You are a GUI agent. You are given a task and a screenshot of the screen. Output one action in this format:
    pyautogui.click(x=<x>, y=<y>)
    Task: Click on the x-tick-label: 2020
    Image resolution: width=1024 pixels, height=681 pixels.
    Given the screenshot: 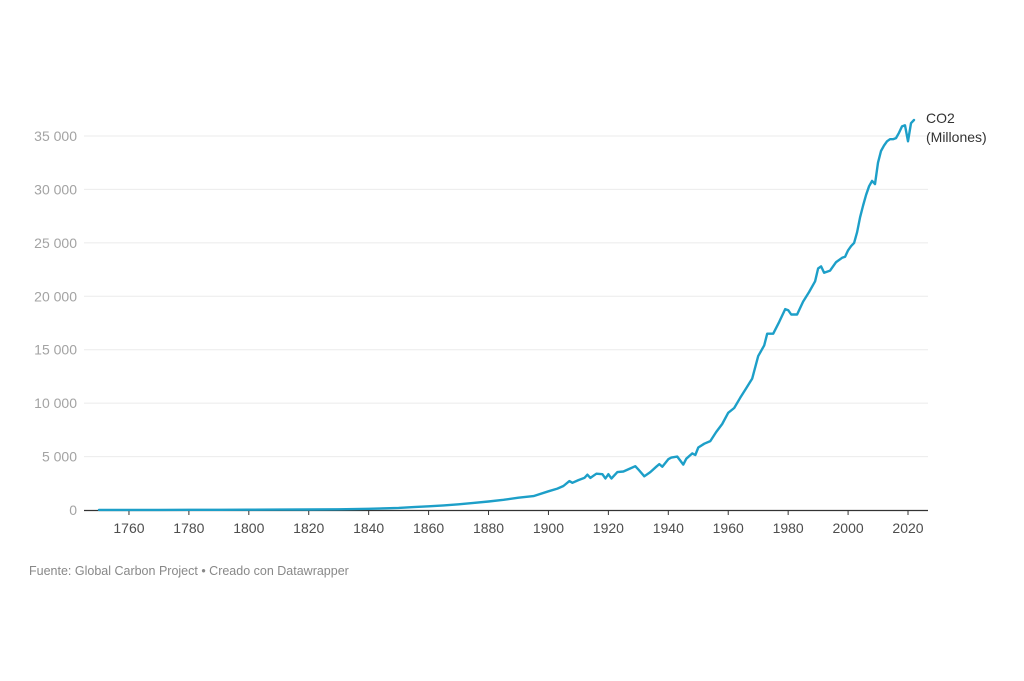 What is the action you would take?
    pyautogui.click(x=907, y=528)
    